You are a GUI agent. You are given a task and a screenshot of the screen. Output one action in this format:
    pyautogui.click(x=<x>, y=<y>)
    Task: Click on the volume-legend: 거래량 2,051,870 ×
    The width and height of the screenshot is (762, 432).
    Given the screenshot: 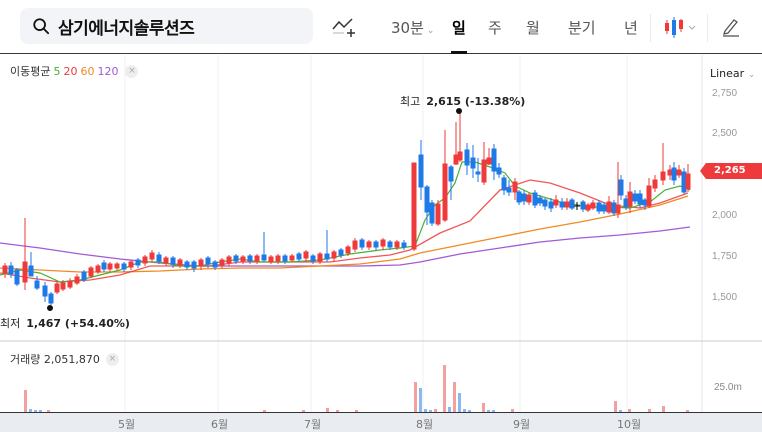 What is the action you would take?
    pyautogui.click(x=64, y=359)
    